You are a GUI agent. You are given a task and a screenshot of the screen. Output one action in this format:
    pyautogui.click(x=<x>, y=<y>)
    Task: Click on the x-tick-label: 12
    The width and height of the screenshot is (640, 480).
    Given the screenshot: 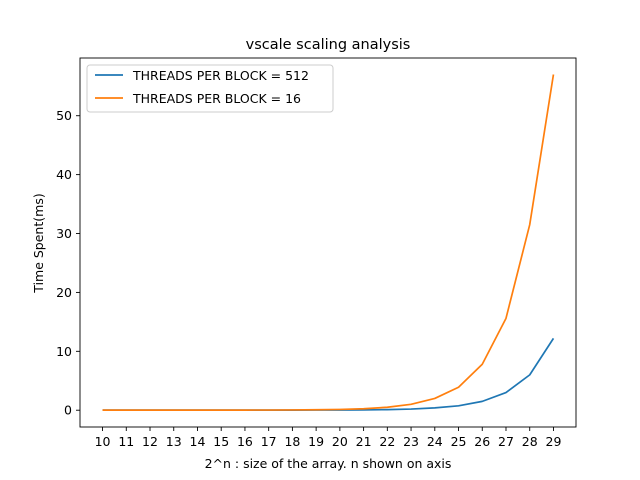 What is the action you would take?
    pyautogui.click(x=150, y=441)
    